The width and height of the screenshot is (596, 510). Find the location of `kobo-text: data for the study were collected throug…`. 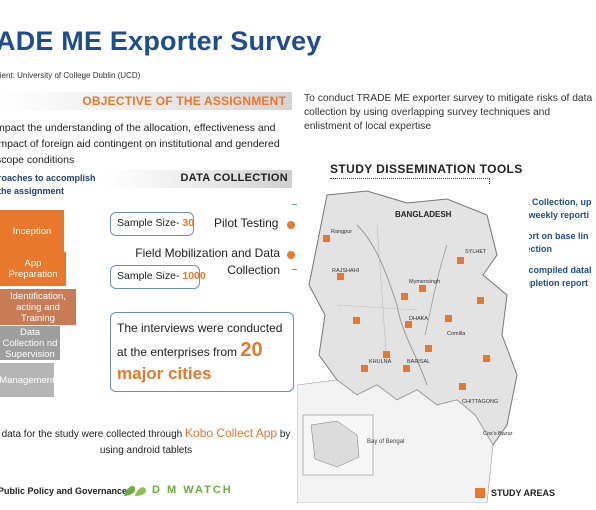

kobo-text: data for the study were collected throug… is located at coordinates (148, 442).